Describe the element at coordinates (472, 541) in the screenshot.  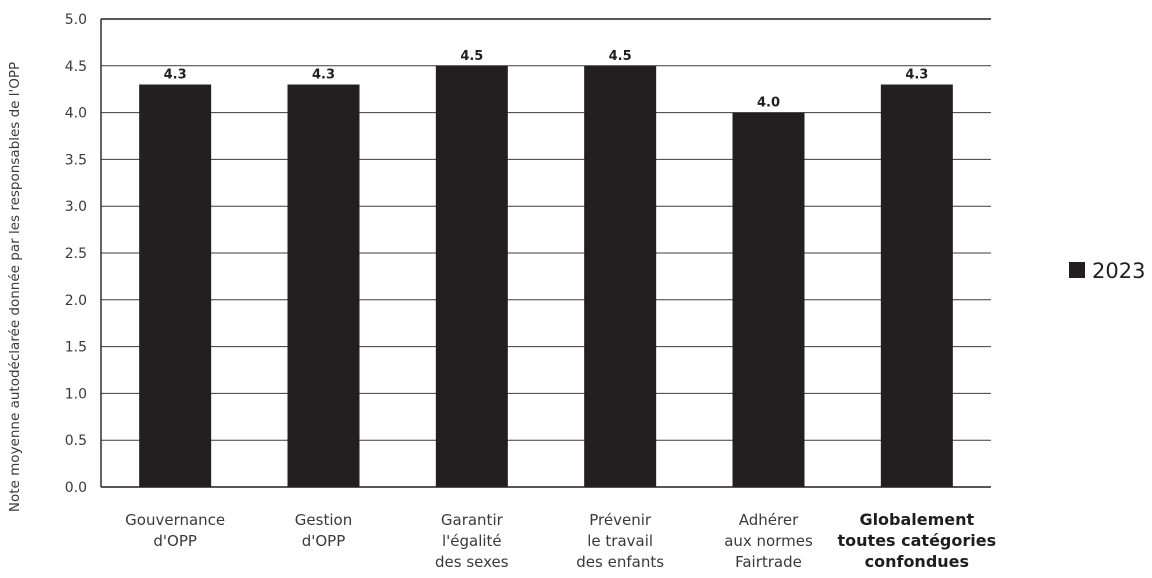
I see `x-tick-label: l'égalité` at that location.